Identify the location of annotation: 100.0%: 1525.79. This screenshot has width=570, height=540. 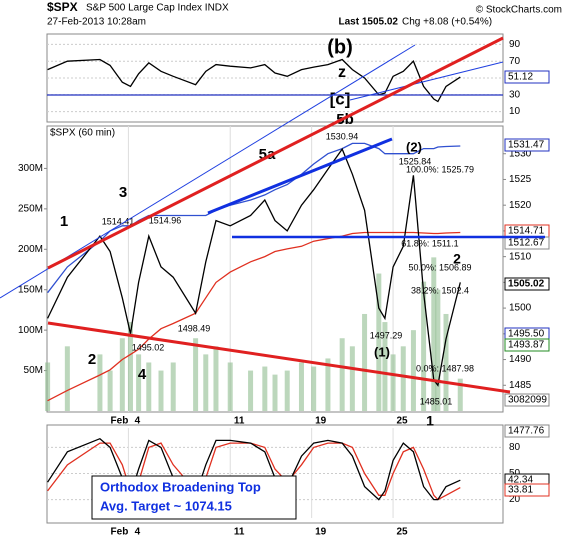
(440, 169).